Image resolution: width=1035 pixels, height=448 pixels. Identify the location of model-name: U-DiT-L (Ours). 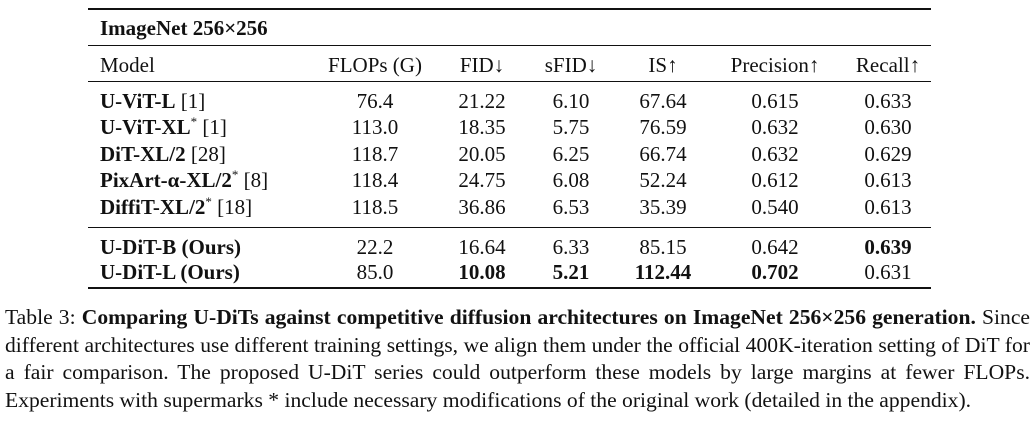
(170, 272).